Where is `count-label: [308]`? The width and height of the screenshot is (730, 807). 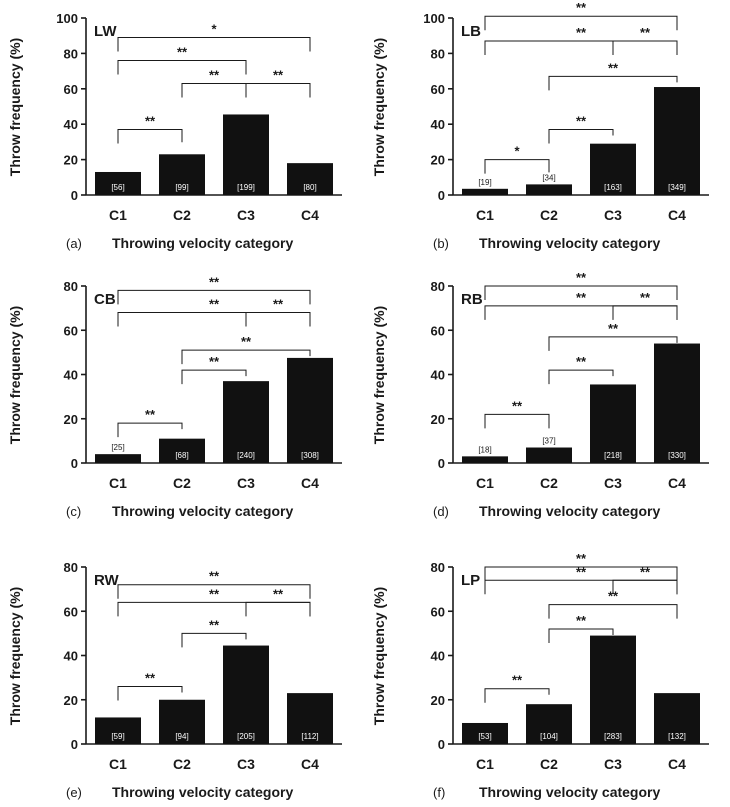
count-label: [308] is located at coordinates (310, 455).